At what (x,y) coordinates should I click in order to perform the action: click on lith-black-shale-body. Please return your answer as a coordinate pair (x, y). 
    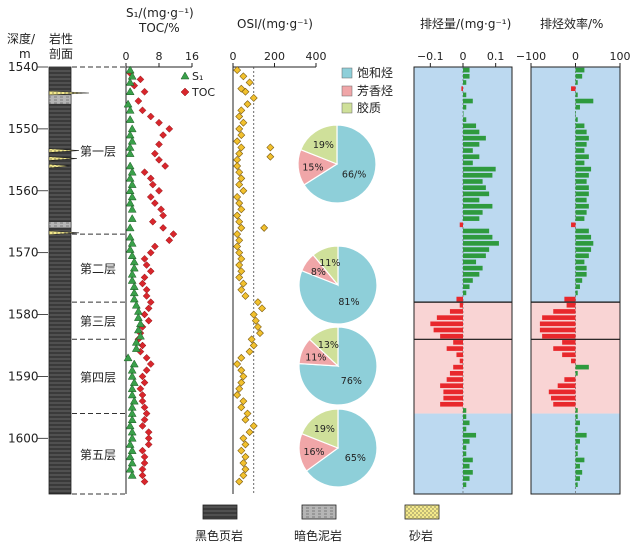
    Looking at the image, I should click on (60, 280).